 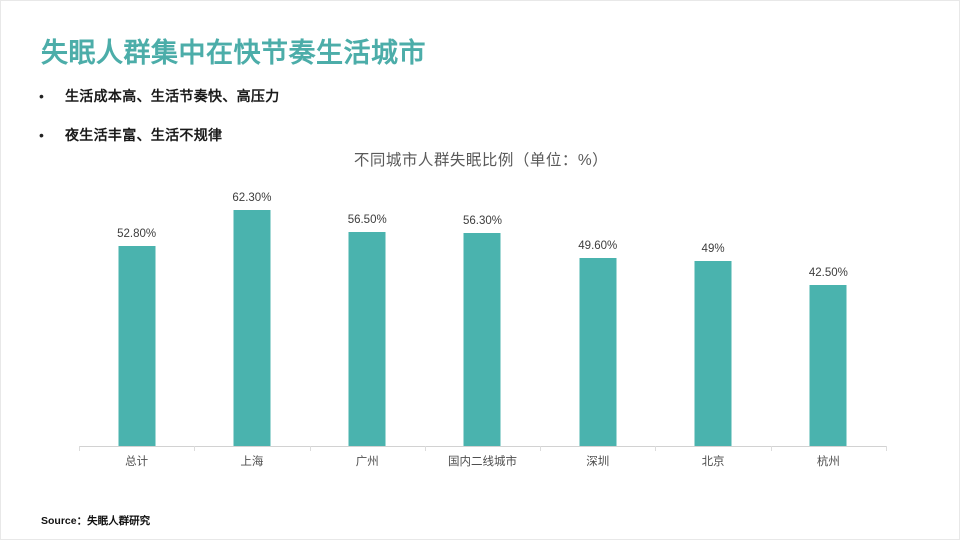 I want to click on x-axis-category-label: 国内二线城市, so click(x=482, y=462).